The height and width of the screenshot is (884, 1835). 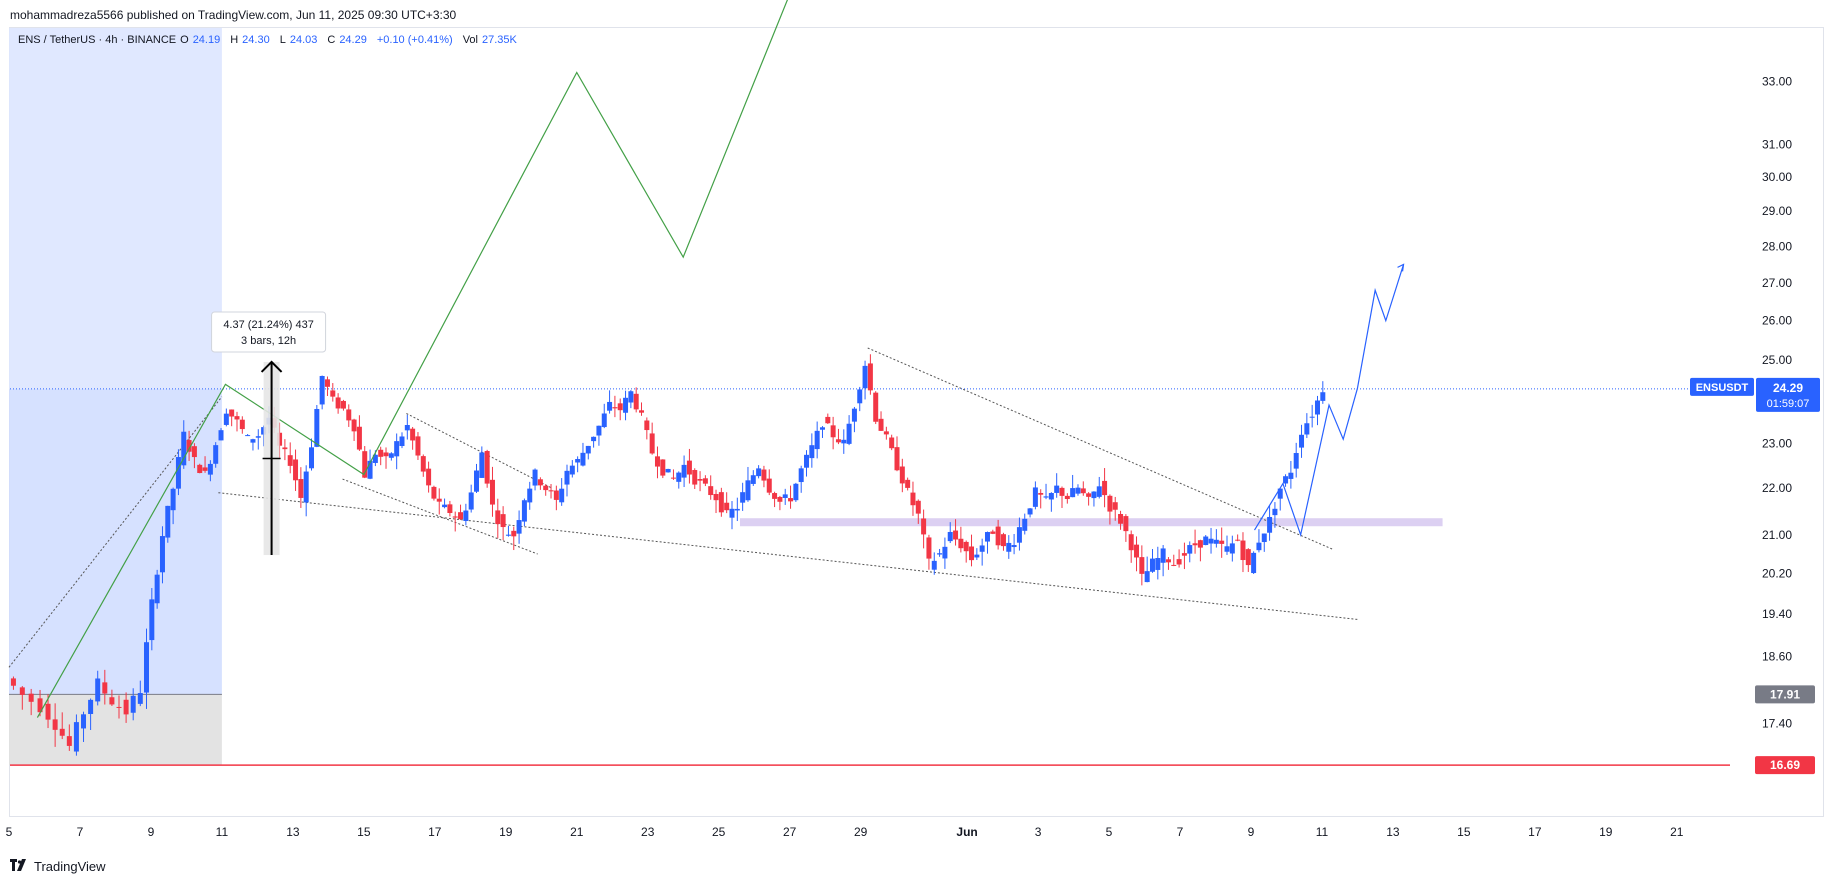 What do you see at coordinates (1777, 614) in the screenshot?
I see `y-tick-label: 19.40` at bounding box center [1777, 614].